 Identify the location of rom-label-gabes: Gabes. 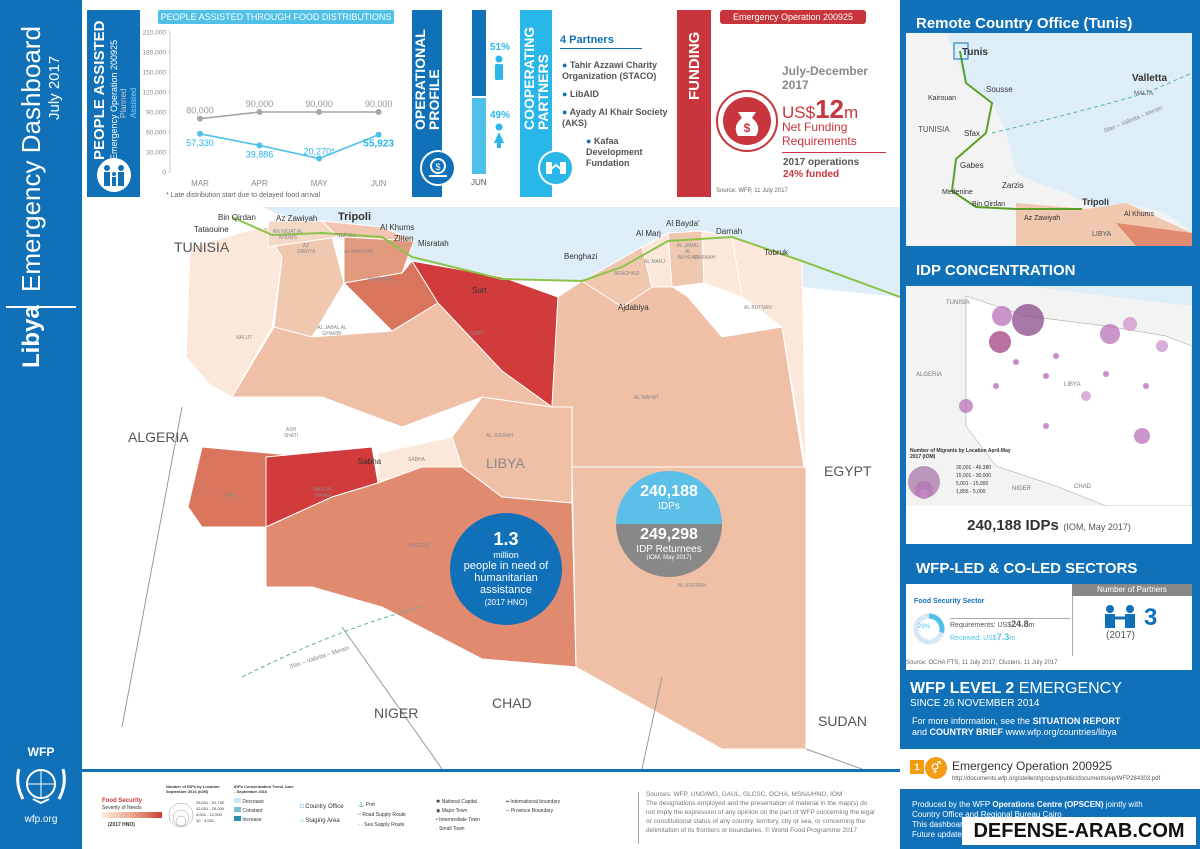
(972, 165).